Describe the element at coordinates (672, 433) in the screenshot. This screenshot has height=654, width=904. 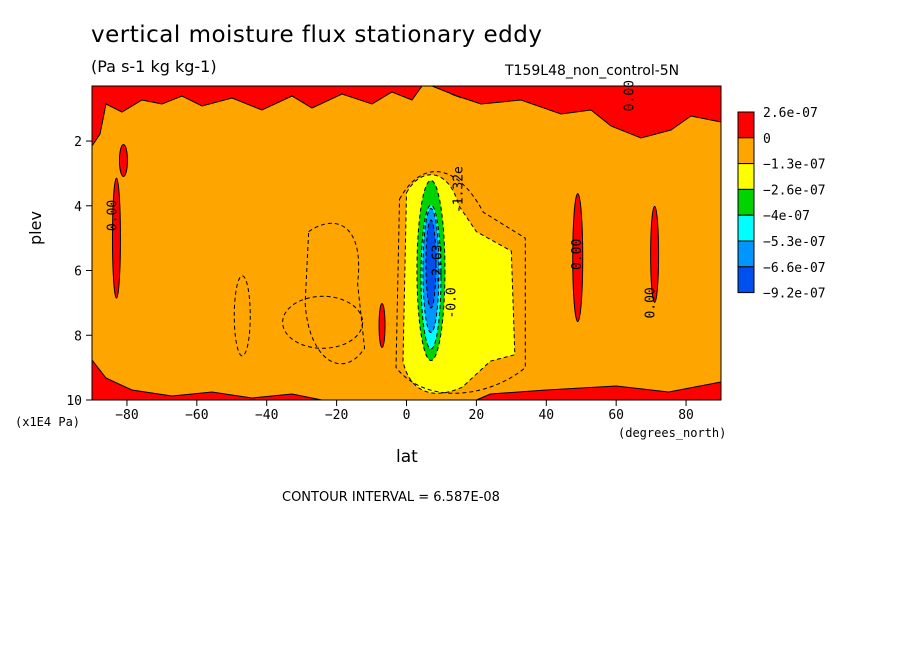
I see `x-axis-units: (degrees_north)` at that location.